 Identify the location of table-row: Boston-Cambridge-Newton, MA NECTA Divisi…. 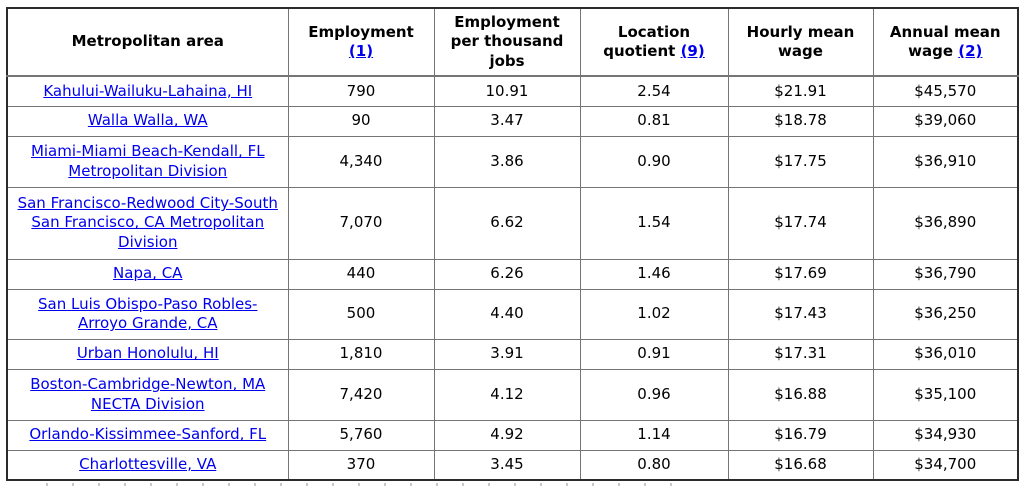
(512, 394).